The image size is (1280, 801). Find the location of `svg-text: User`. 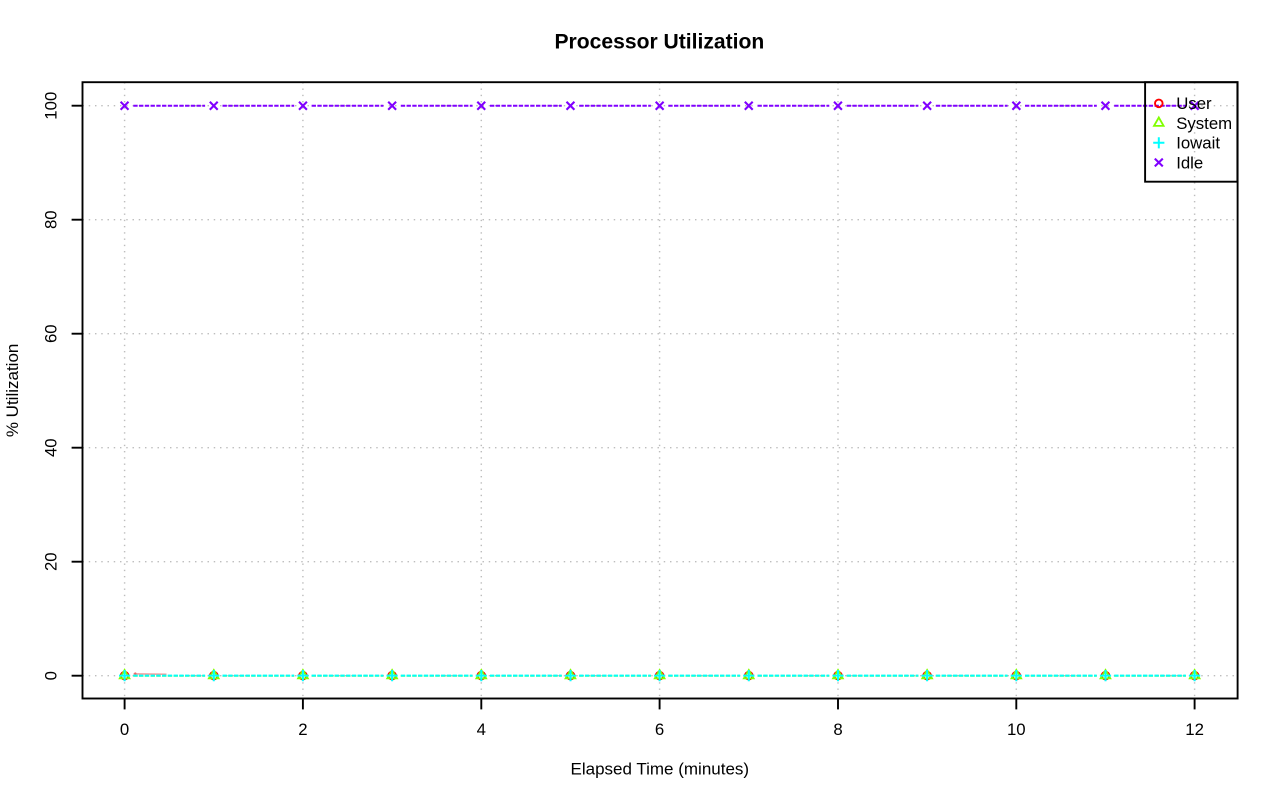

svg-text: User is located at coordinates (1194, 103).